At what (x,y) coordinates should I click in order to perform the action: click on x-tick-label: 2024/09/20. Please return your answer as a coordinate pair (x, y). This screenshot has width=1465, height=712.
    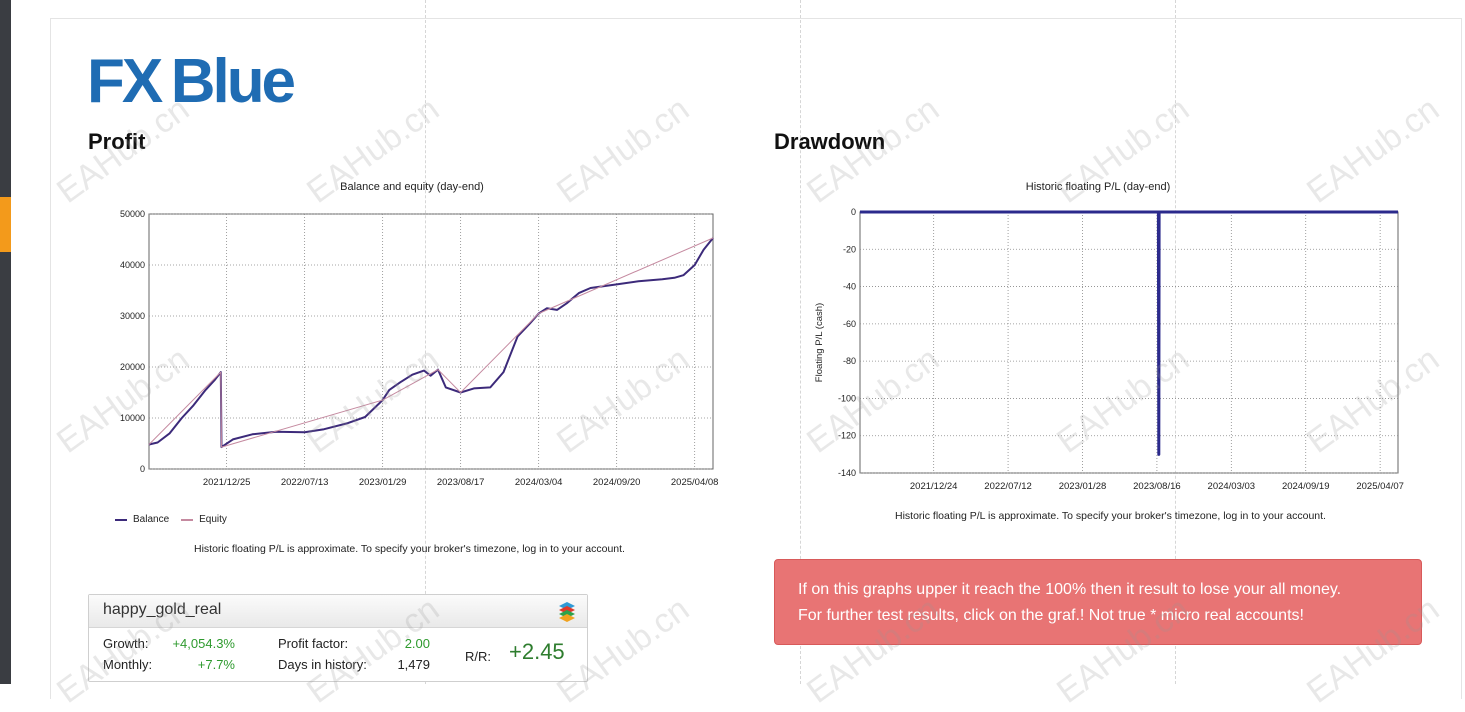
    Looking at the image, I should click on (617, 482).